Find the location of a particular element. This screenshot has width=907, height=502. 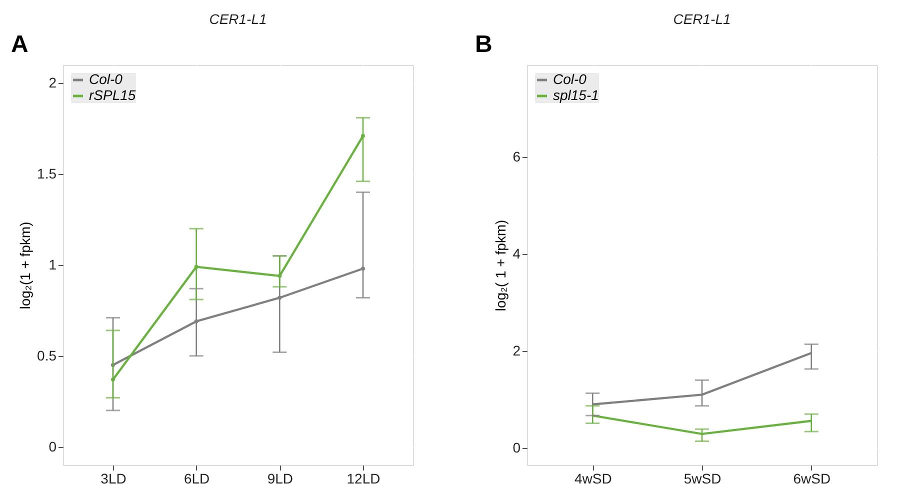

y-tick-label: 1 is located at coordinates (52, 264).